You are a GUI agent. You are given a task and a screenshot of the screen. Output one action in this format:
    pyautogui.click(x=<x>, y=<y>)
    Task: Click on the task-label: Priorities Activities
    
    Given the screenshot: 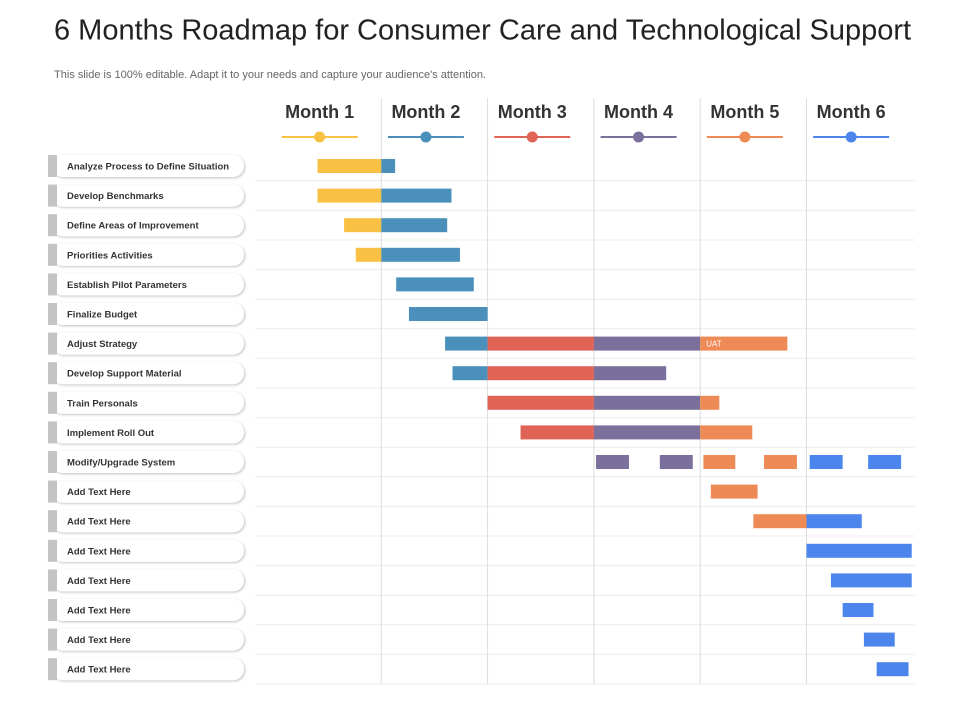 What is the action you would take?
    pyautogui.click(x=110, y=255)
    